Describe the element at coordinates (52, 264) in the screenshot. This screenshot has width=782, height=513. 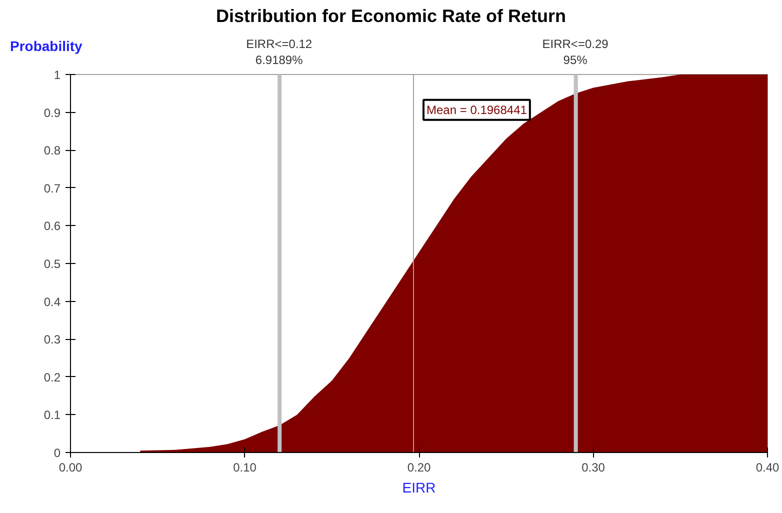
I see `y-tick-label: 0.5` at that location.